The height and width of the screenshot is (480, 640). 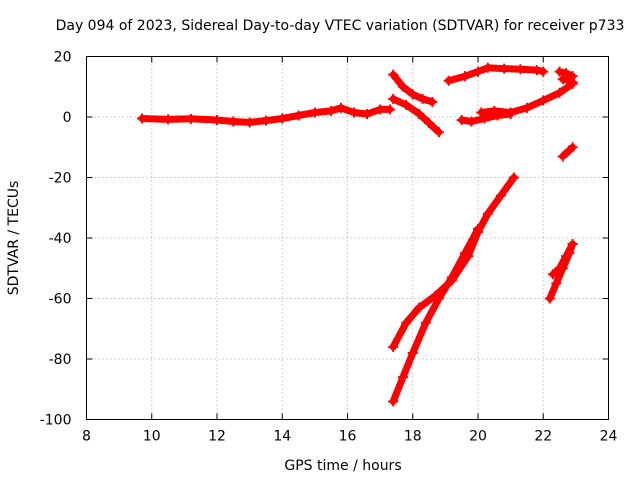 What do you see at coordinates (67, 118) in the screenshot?
I see `y-tick-label: 0` at bounding box center [67, 118].